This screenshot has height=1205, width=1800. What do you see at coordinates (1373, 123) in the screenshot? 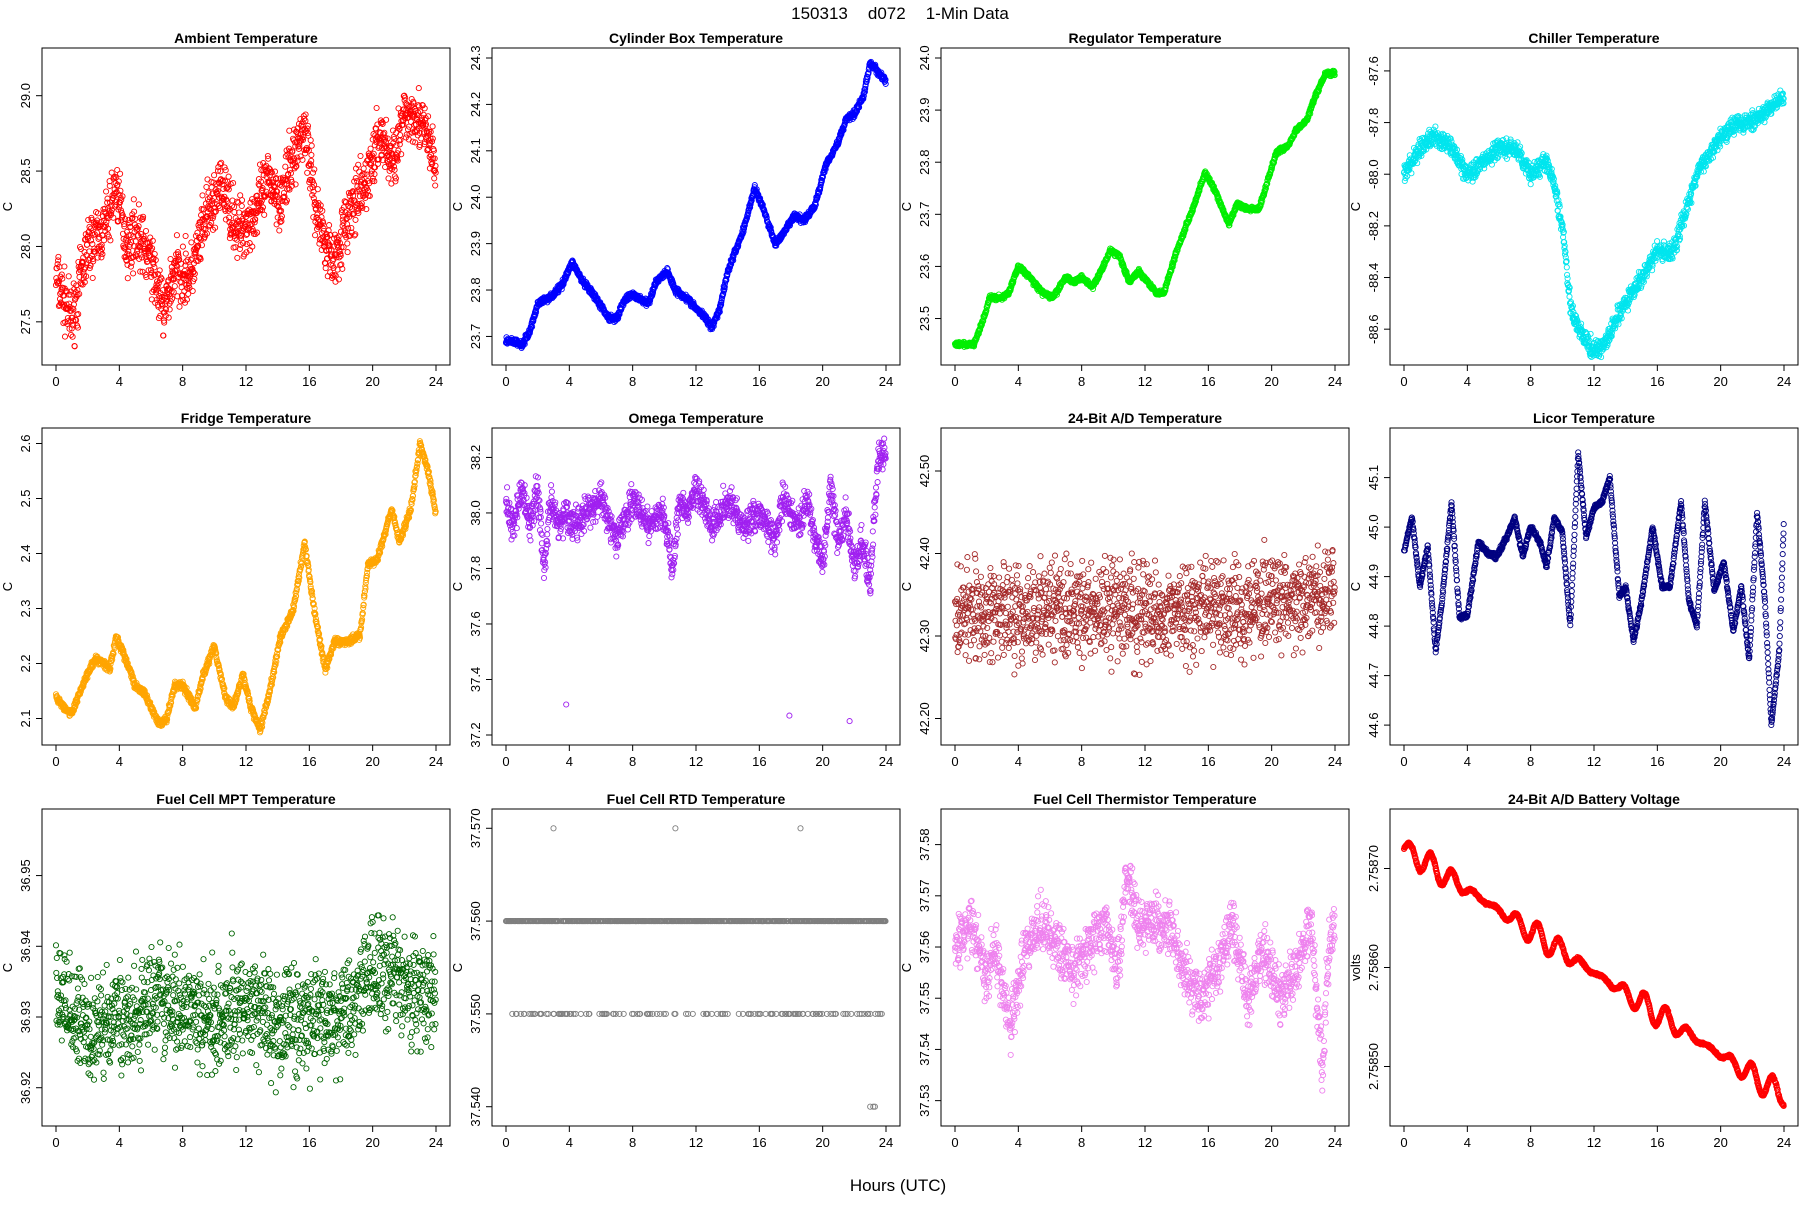
I see `y-tick-label: -87.8` at bounding box center [1373, 123].